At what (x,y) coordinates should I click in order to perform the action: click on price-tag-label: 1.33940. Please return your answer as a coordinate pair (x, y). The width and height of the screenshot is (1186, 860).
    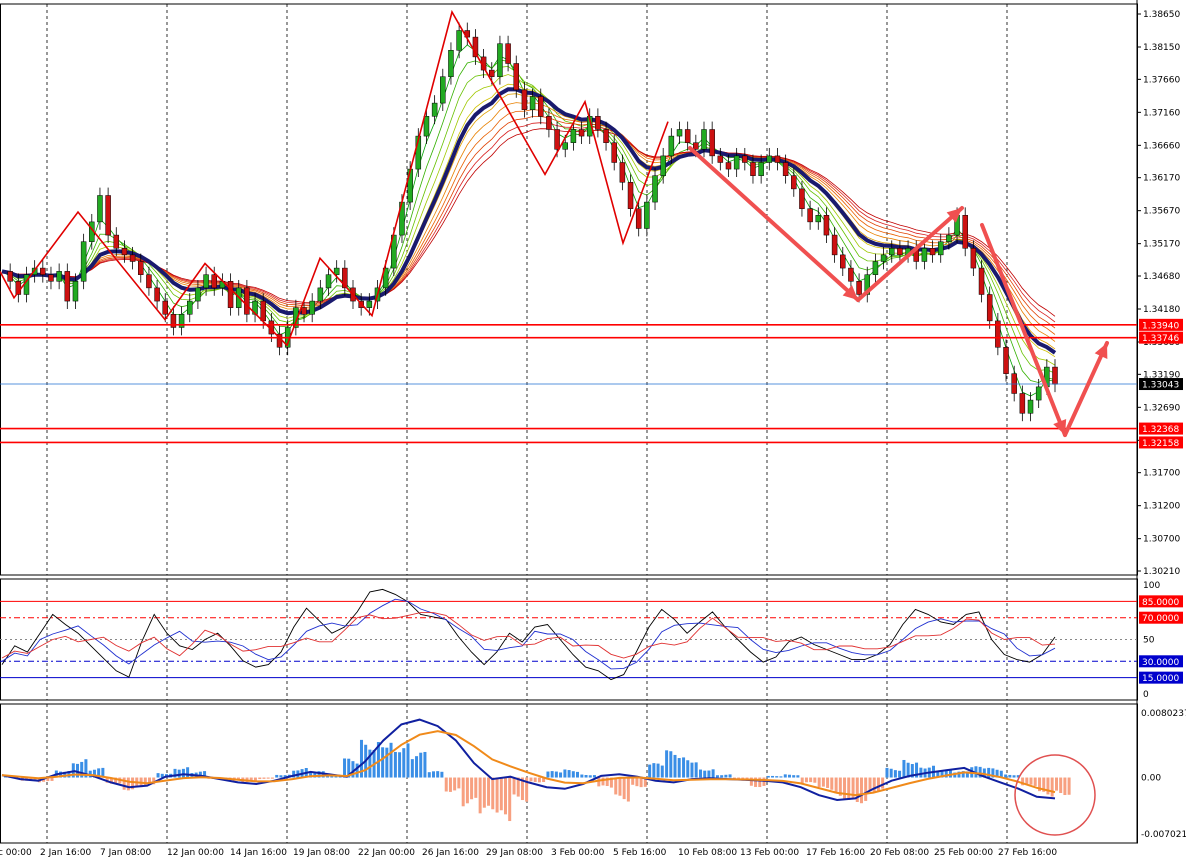
    Looking at the image, I should click on (1160, 326).